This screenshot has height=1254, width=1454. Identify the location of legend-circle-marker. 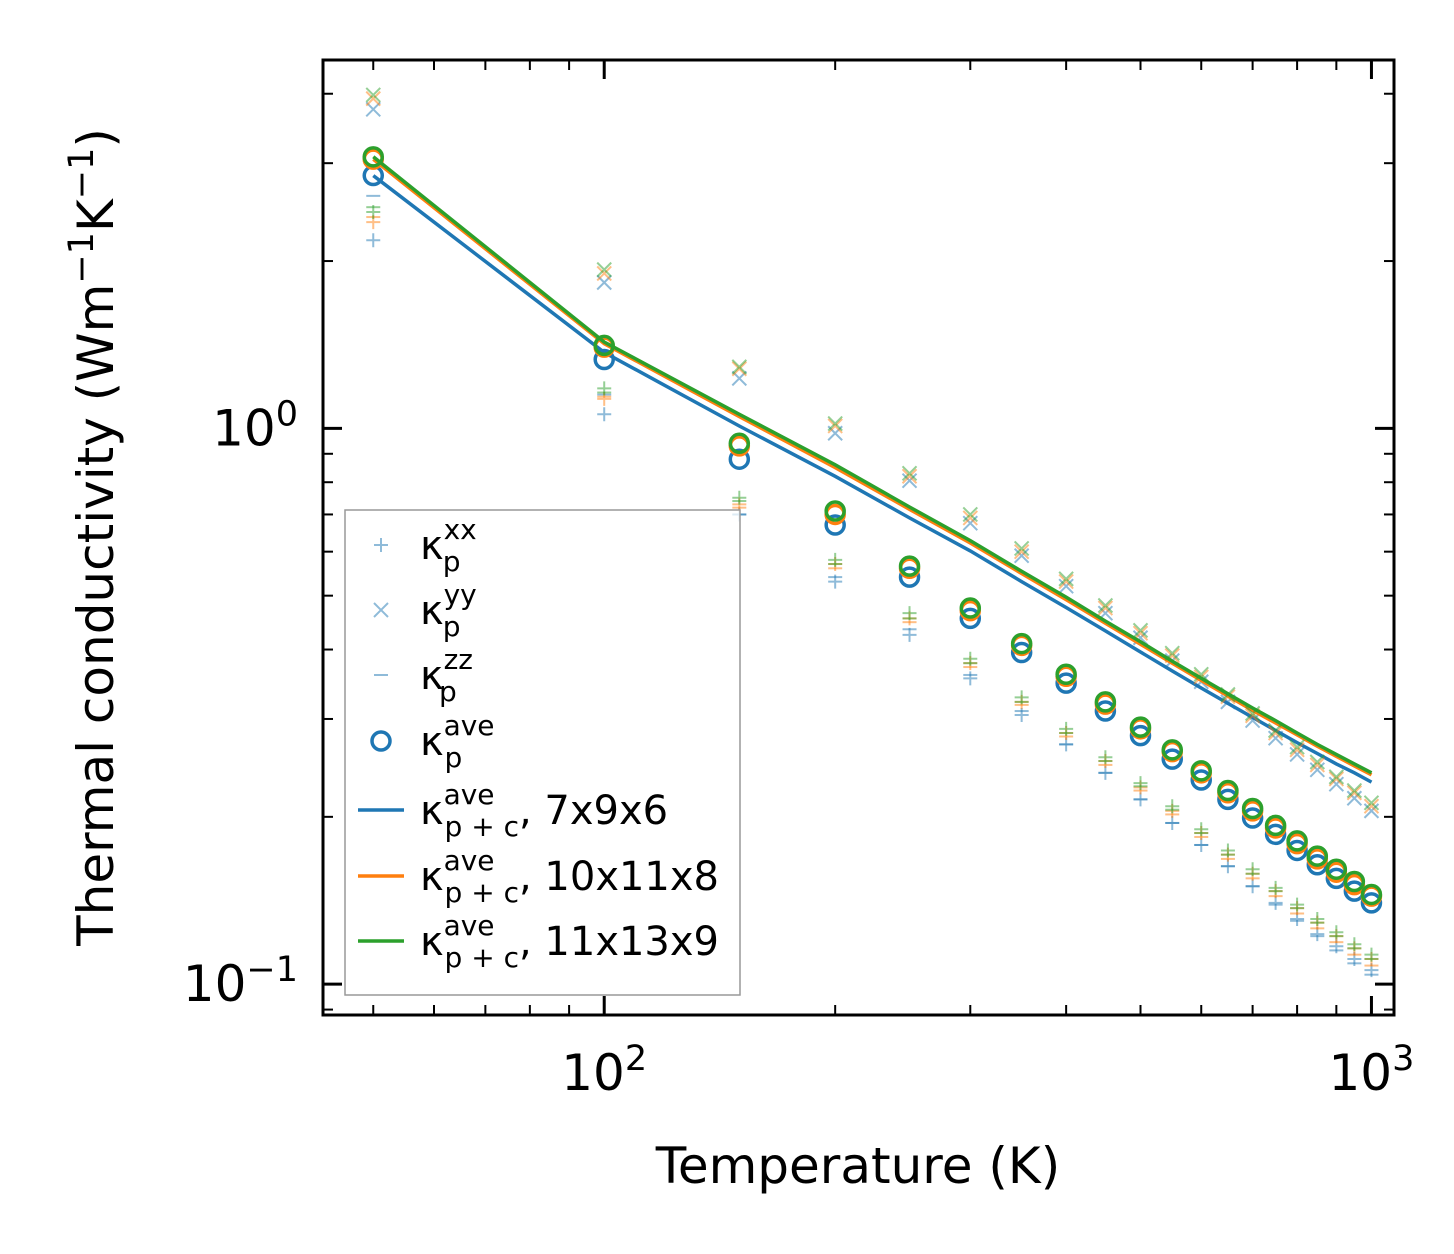
(381, 741).